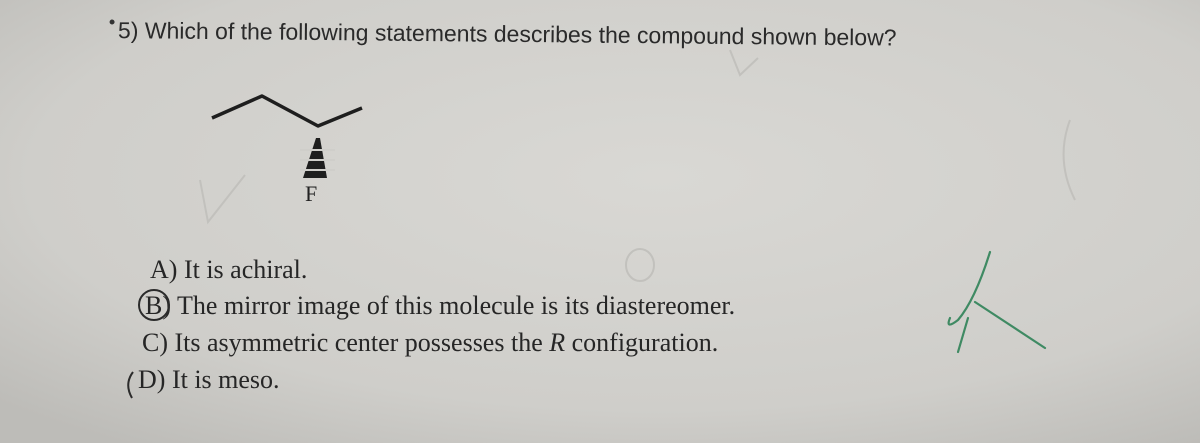 The width and height of the screenshot is (1200, 443). I want to click on option-letter: D), so click(151, 379).